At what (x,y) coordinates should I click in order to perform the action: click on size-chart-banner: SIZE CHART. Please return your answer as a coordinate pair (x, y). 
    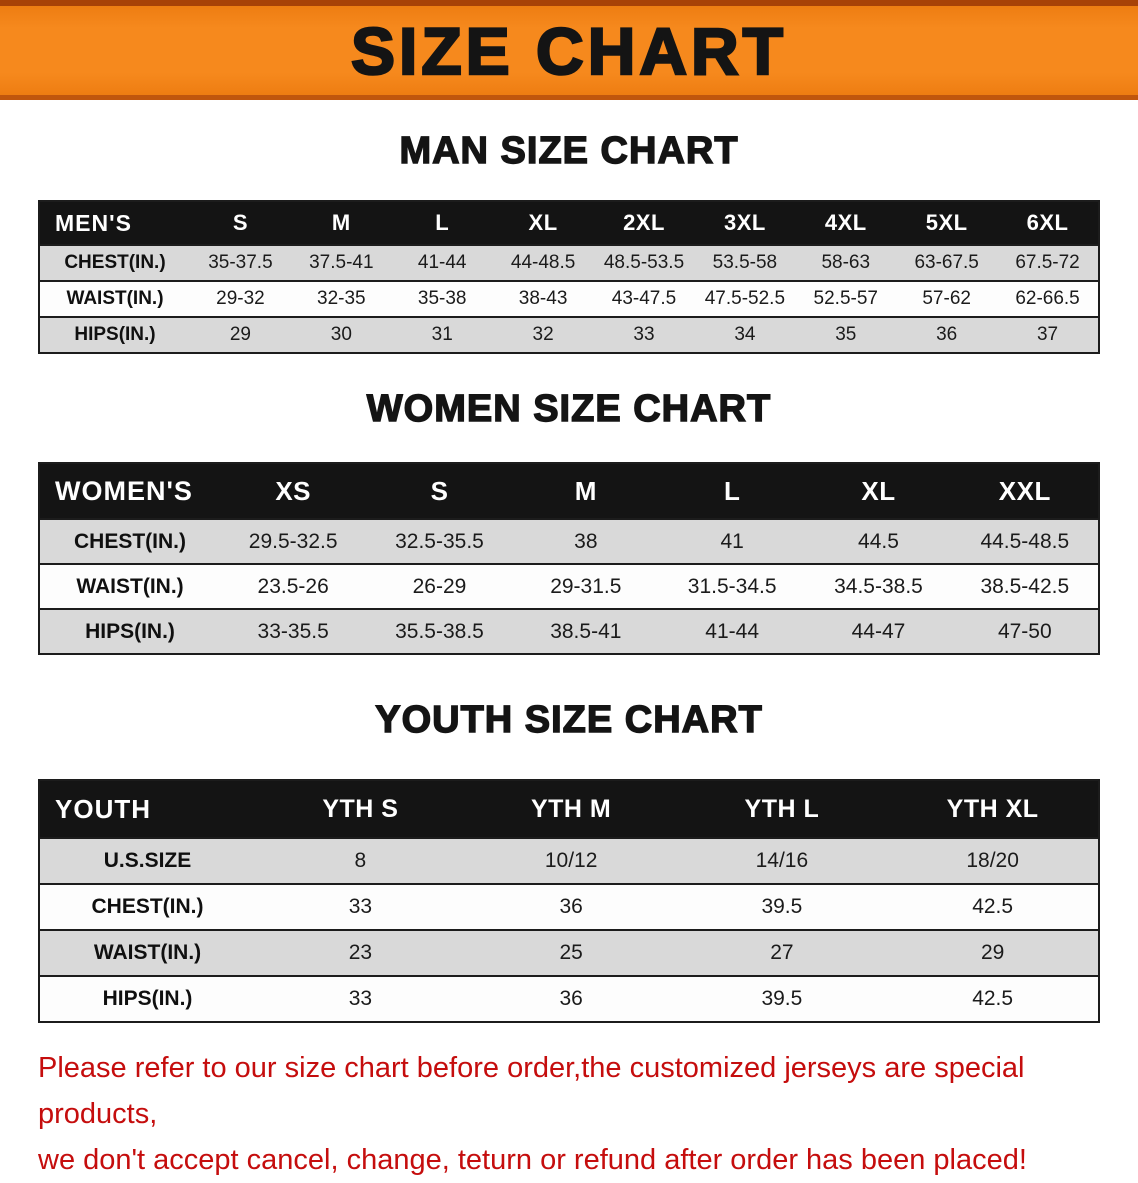
    Looking at the image, I should click on (569, 50).